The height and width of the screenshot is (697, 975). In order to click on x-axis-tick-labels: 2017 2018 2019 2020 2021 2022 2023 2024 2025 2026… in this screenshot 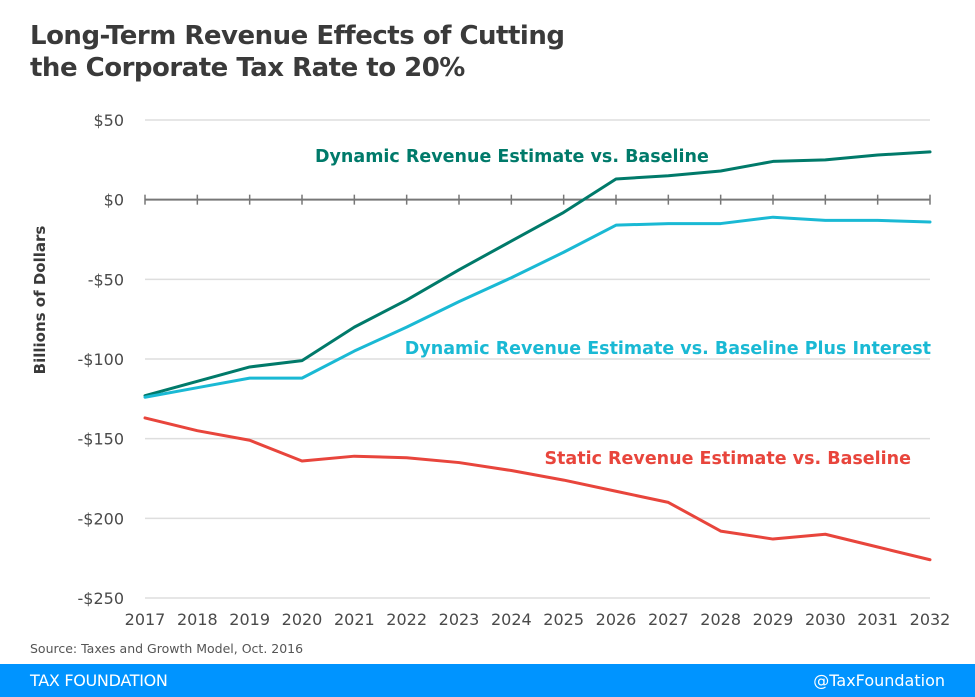, I will do `click(538, 619)`.